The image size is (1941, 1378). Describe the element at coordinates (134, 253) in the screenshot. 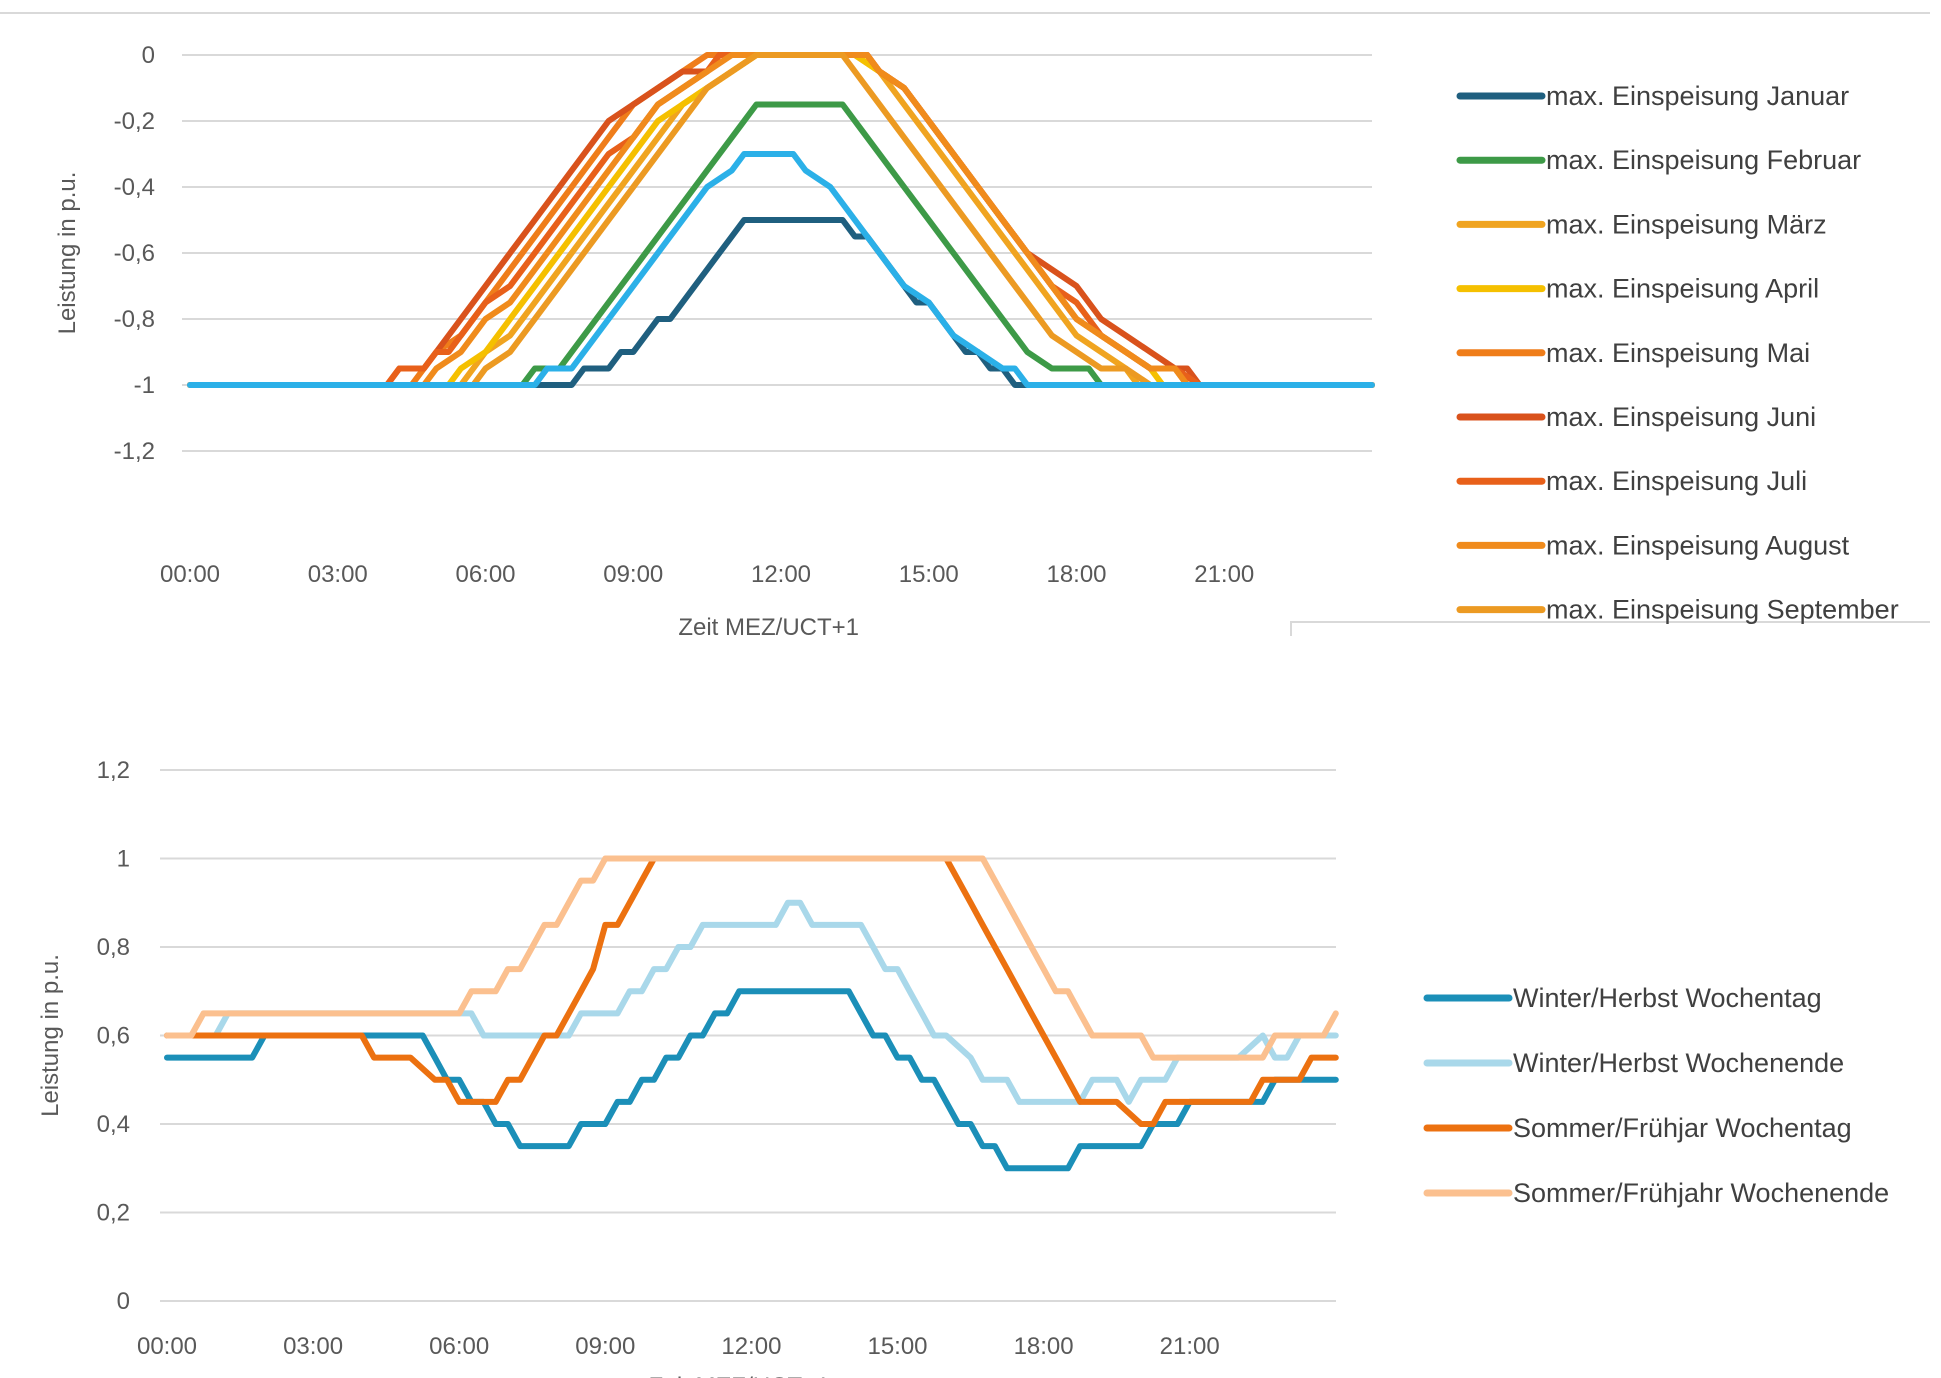

I see `y-tick-label: -0,6` at that location.